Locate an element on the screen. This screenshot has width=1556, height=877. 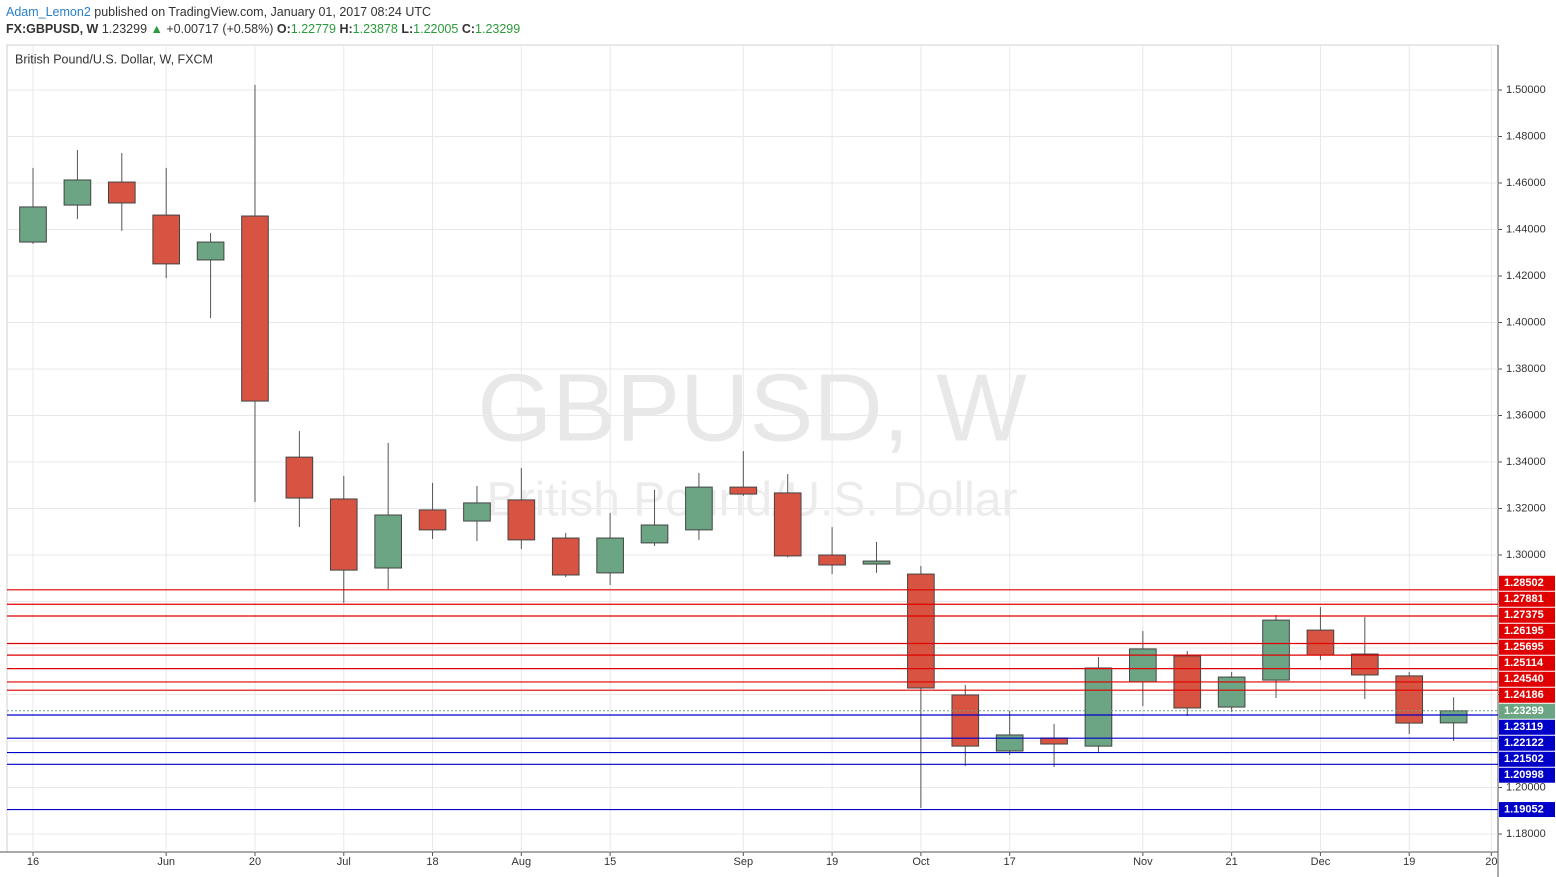
low: 1.22005 is located at coordinates (436, 29).